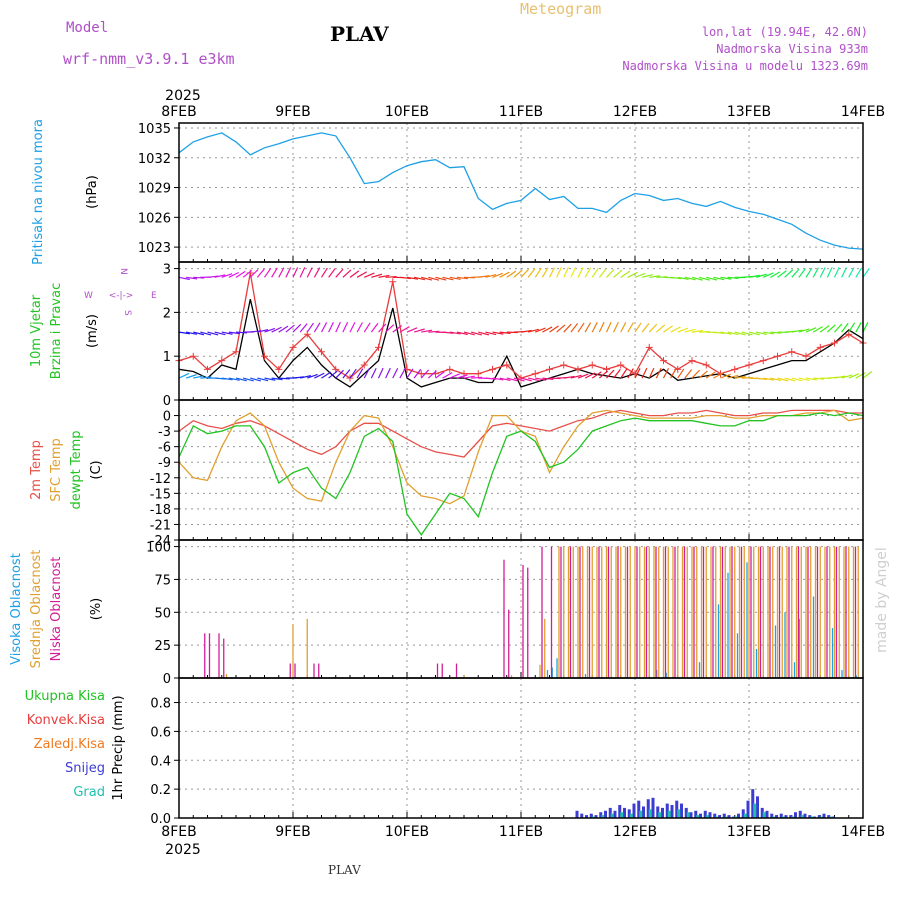  What do you see at coordinates (863, 832) in the screenshot?
I see `bottom-day-label: 14FEB` at bounding box center [863, 832].